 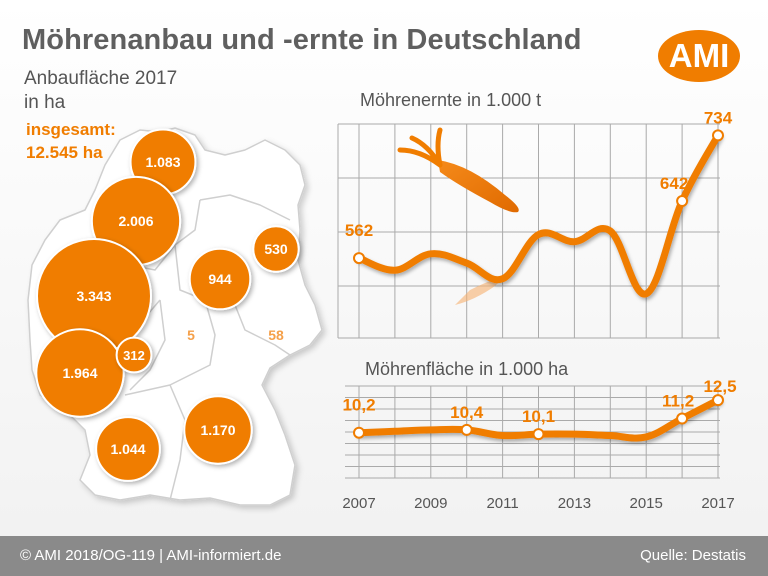 What do you see at coordinates (646, 503) in the screenshot?
I see `x-tick-2015: 2015` at bounding box center [646, 503].